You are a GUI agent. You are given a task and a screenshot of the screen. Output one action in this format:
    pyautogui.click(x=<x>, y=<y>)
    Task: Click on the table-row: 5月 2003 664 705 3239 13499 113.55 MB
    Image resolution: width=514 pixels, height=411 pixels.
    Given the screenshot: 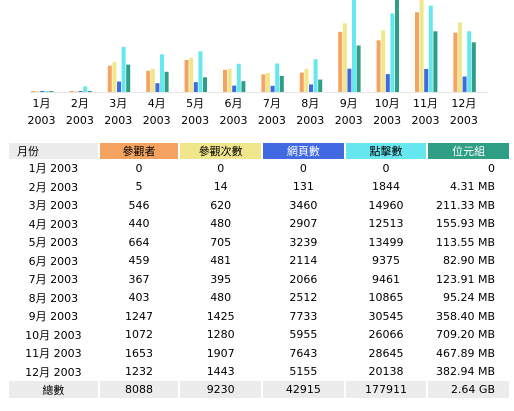 What is the action you would take?
    pyautogui.click(x=259, y=242)
    